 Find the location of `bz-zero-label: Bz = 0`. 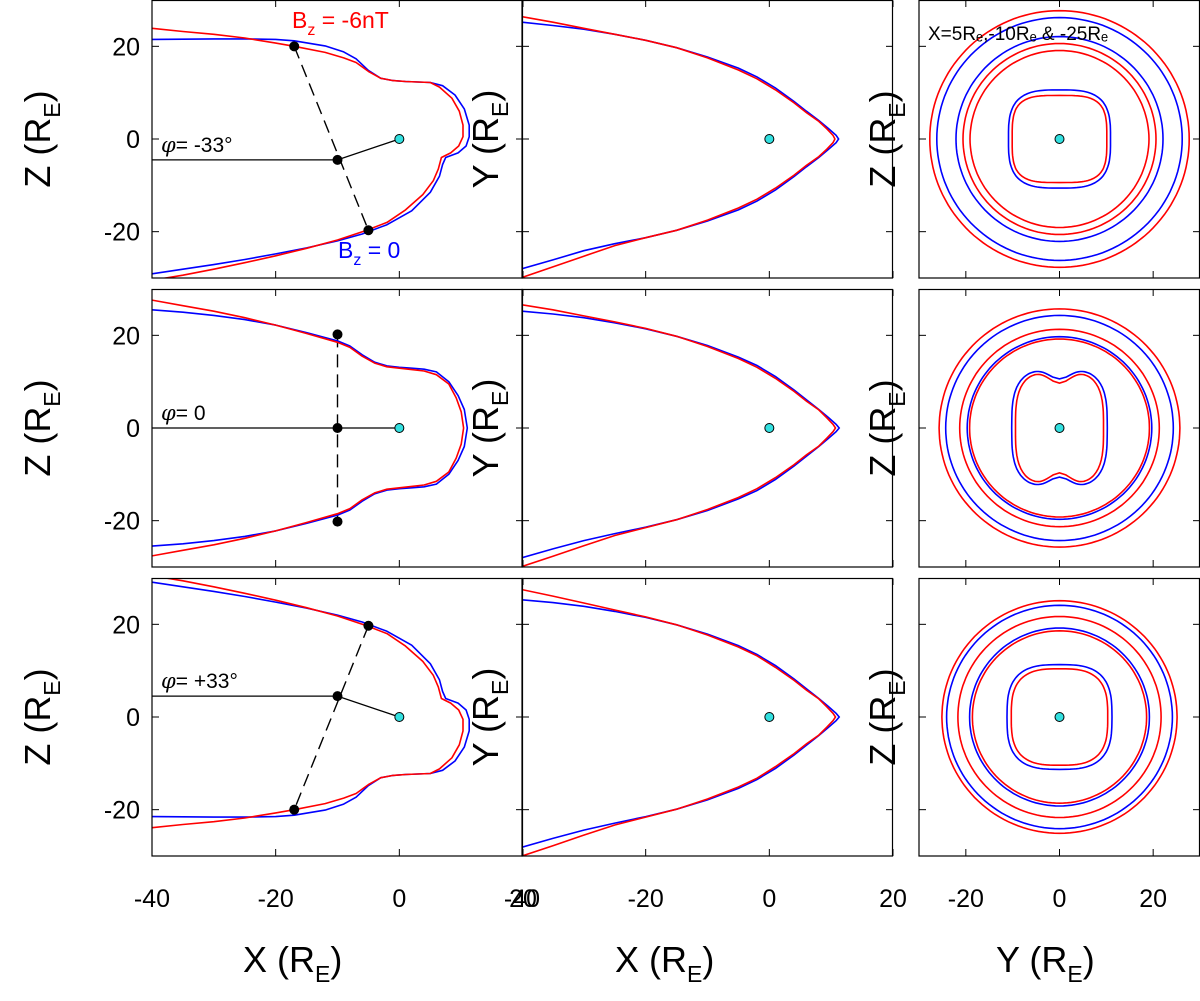

bz-zero-label: Bz = 0 is located at coordinates (369, 253).